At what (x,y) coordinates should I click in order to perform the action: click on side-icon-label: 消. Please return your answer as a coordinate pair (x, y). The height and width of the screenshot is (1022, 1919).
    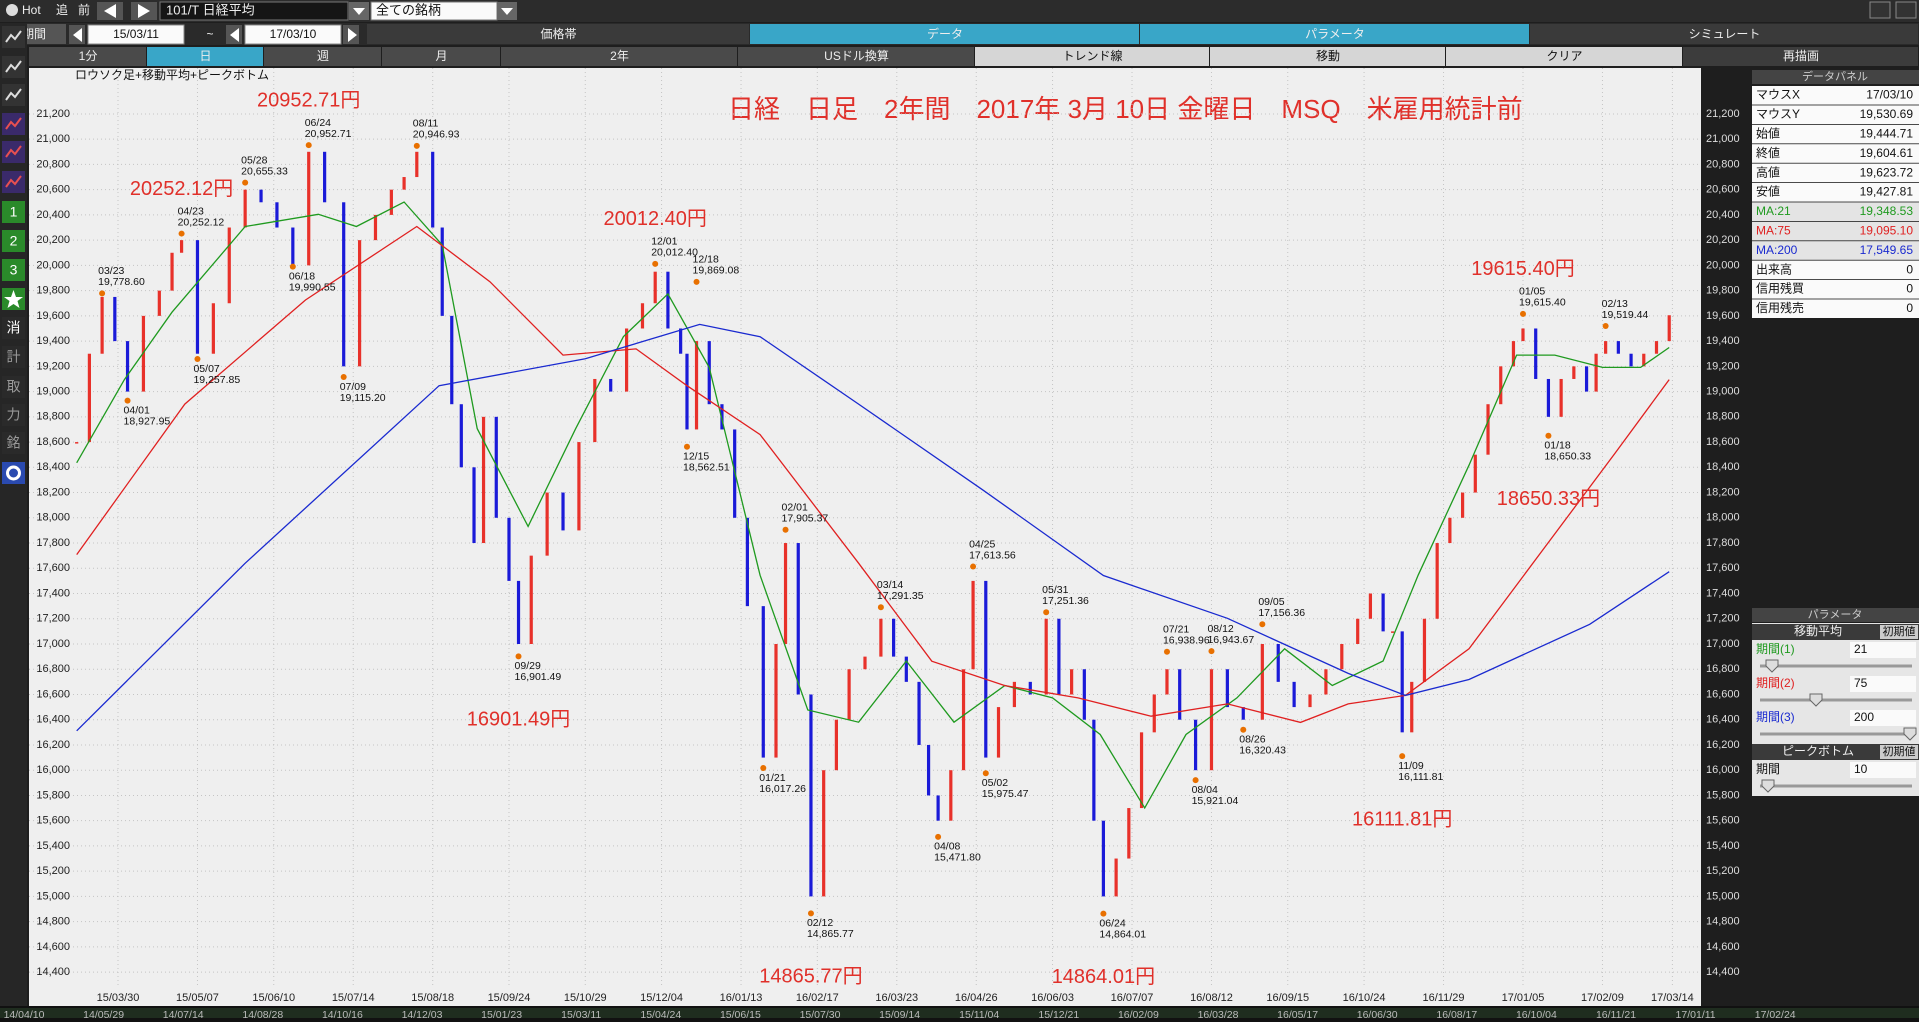
    Looking at the image, I should click on (14, 328).